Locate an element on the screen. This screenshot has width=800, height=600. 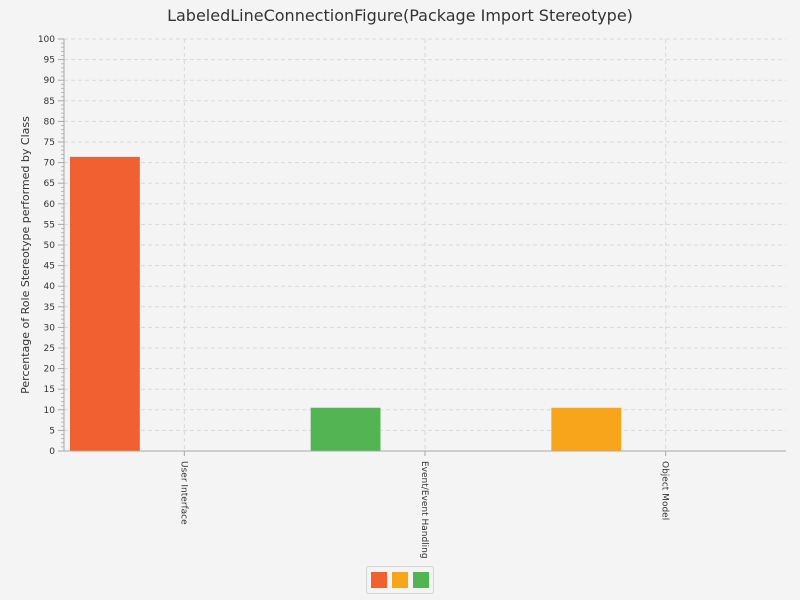
y-tick-label: 10 is located at coordinates (50, 411).